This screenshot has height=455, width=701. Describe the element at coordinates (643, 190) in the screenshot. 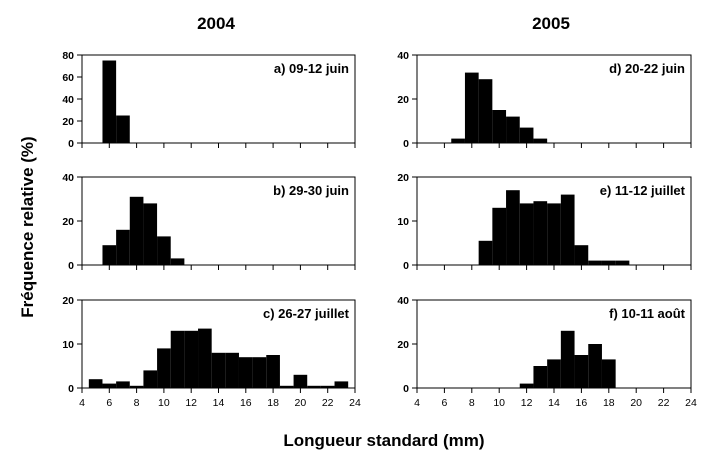

I see `panel-label: e) 11-12 juillet` at that location.